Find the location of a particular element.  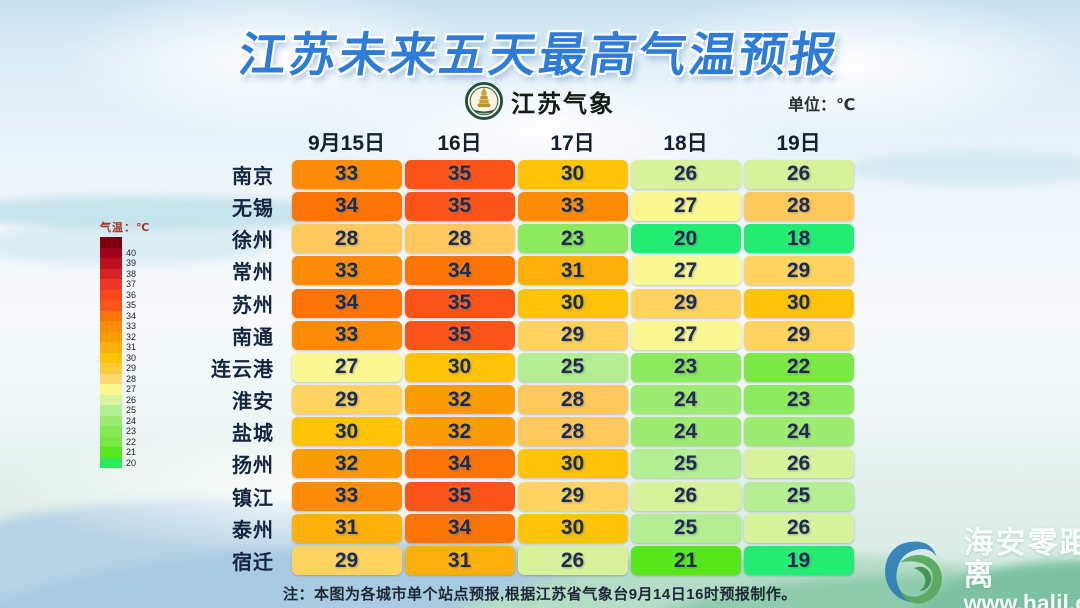

legend-label: 27 is located at coordinates (131, 389).